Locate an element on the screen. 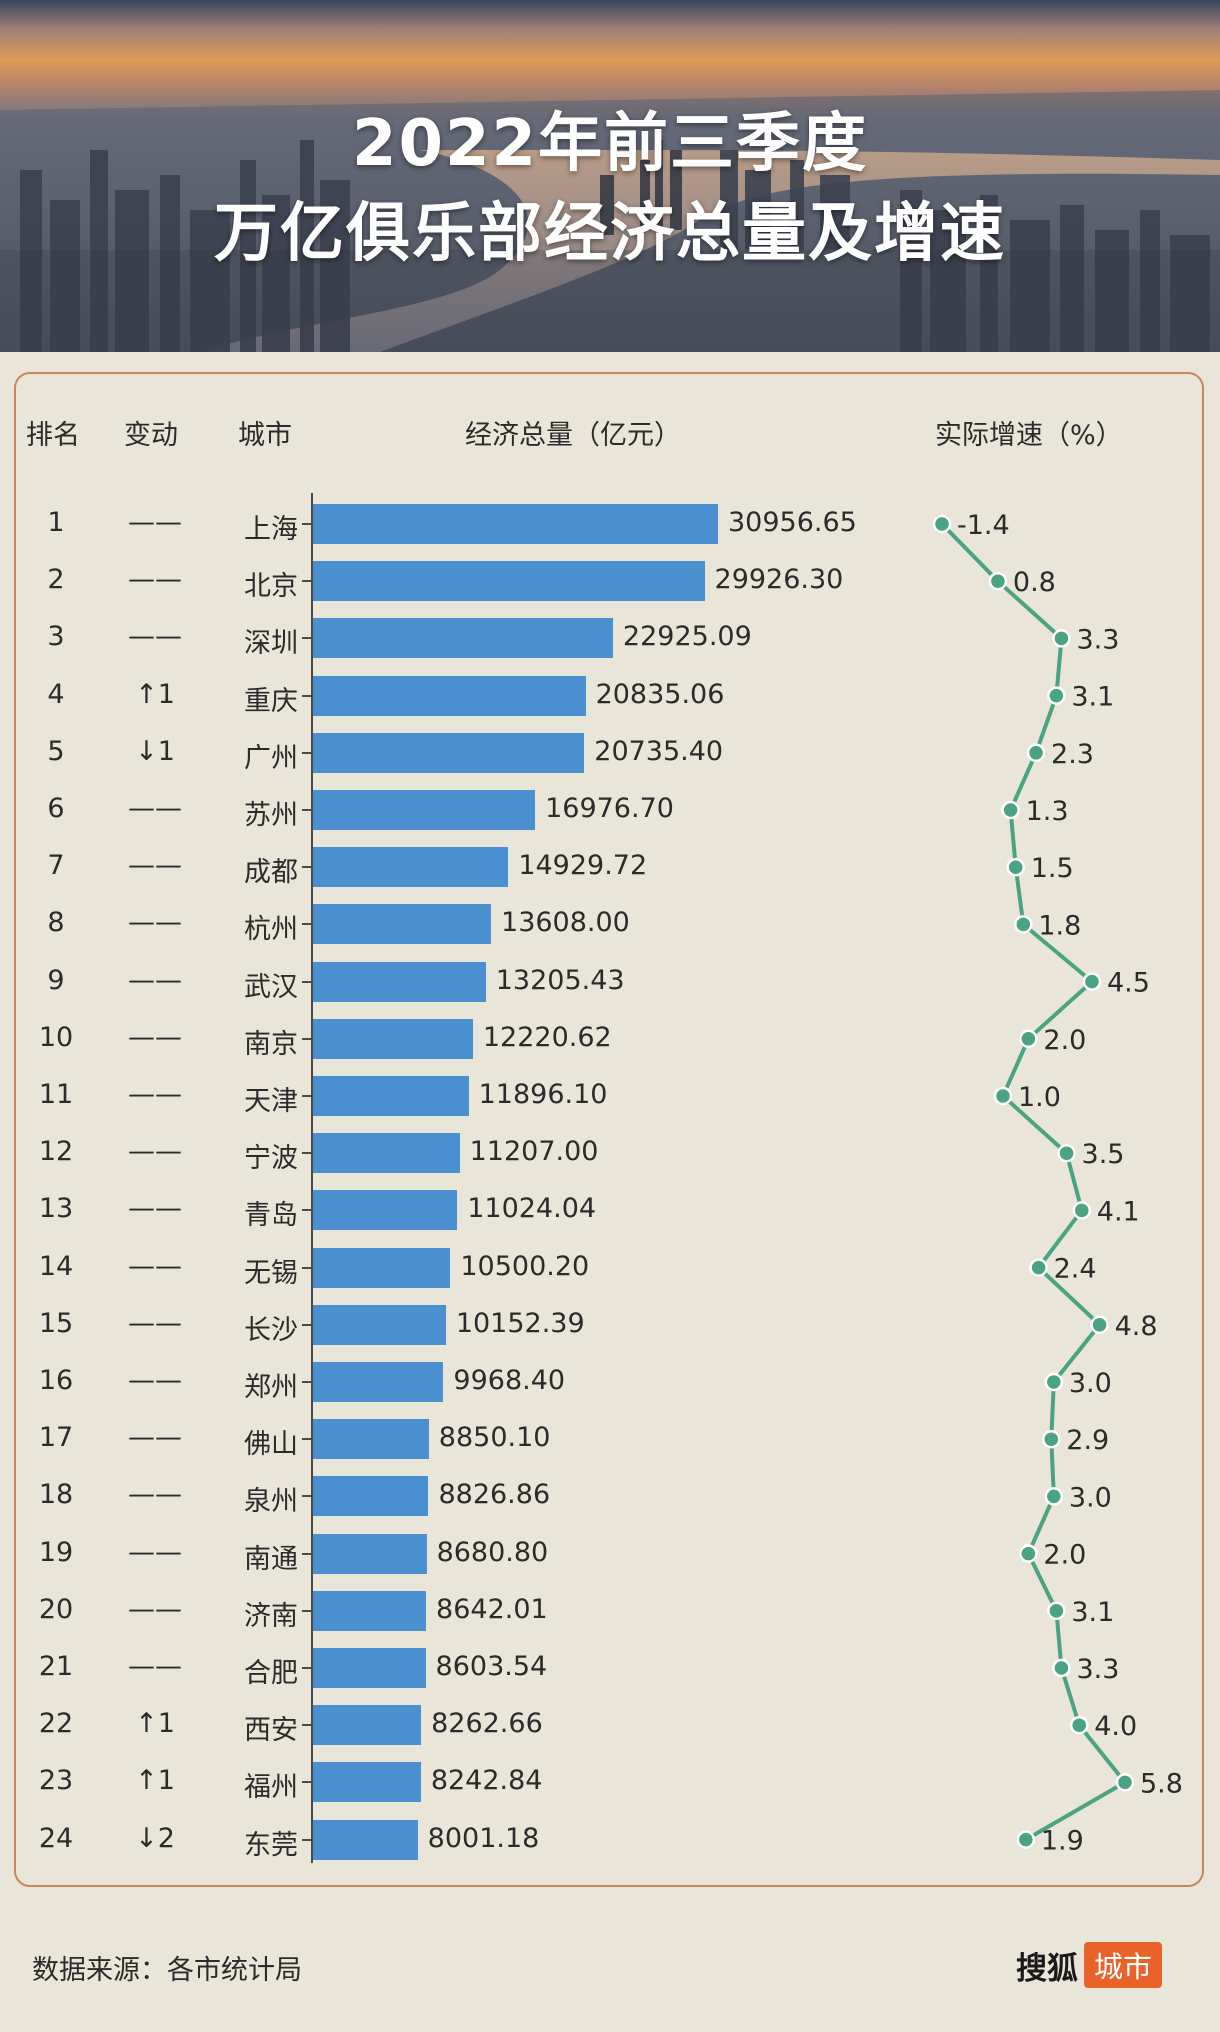 The image size is (1220, 2032). growth-value-label: 3.1 is located at coordinates (1092, 697).